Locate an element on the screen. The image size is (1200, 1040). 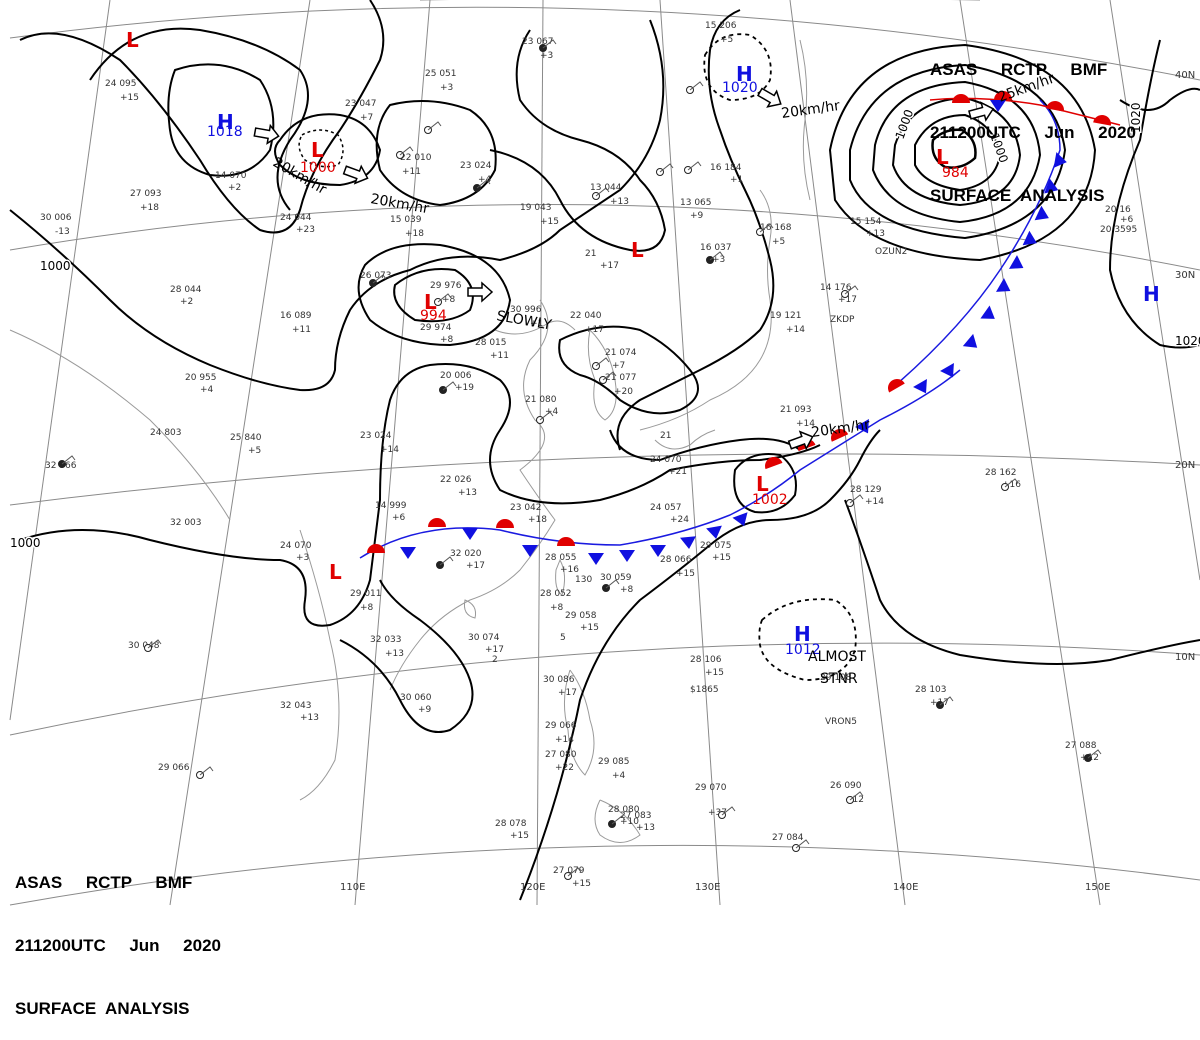
station-label: +13 is located at coordinates (645, 828).